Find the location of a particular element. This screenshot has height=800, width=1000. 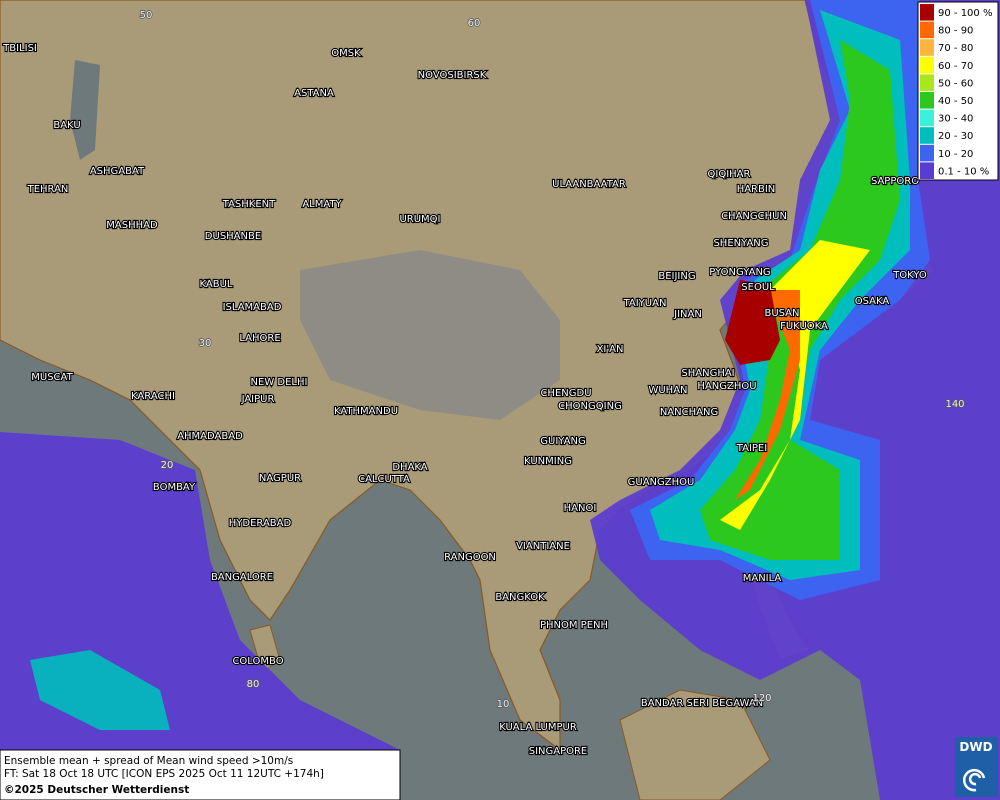

city-label: DUSHANBE is located at coordinates (233, 236).